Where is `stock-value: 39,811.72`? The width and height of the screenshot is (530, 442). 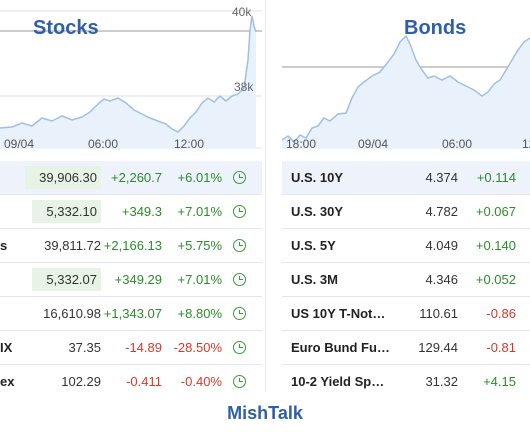 stock-value: 39,811.72 is located at coordinates (72, 245).